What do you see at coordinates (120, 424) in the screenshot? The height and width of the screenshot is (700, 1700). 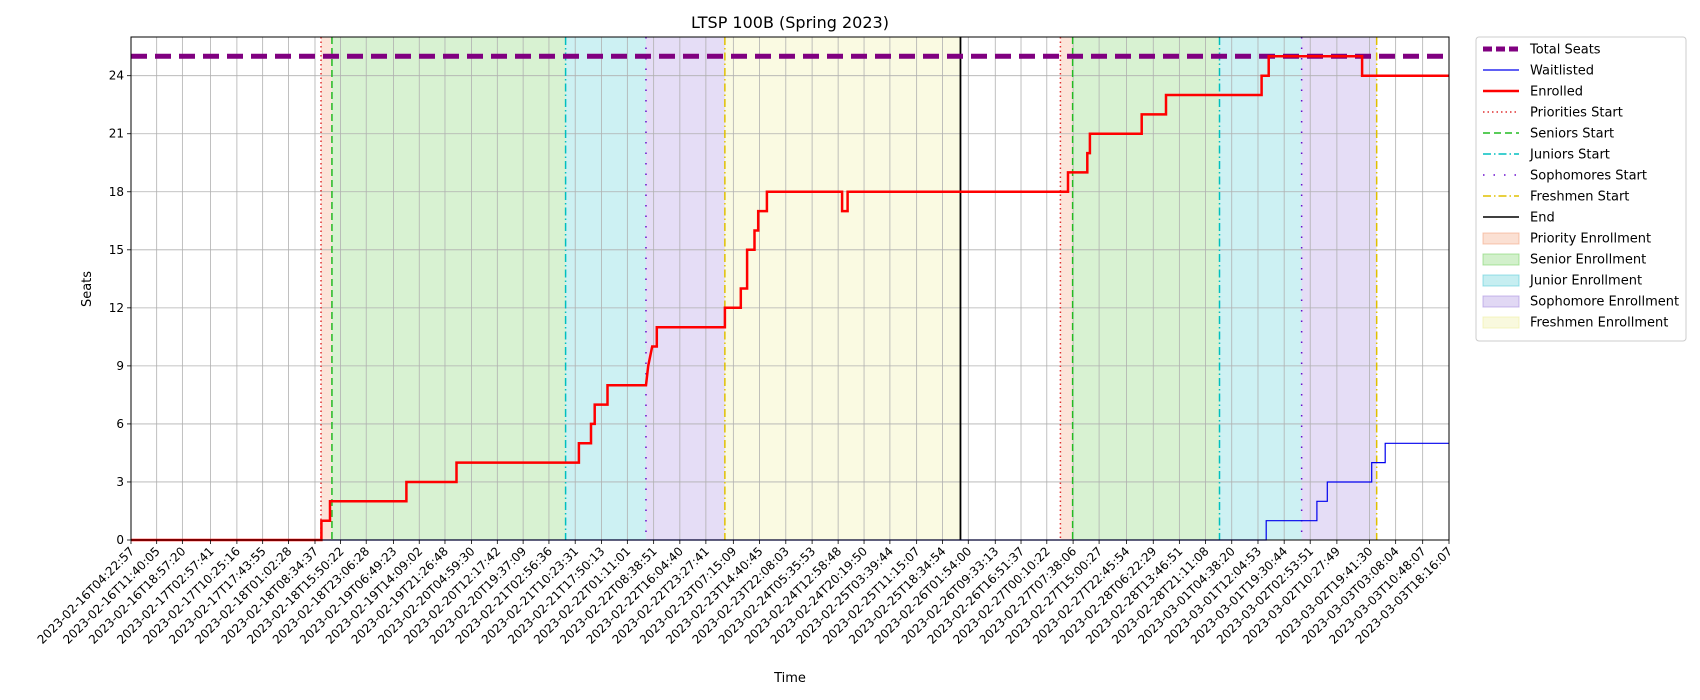 I see `y-tick-label: 6` at bounding box center [120, 424].